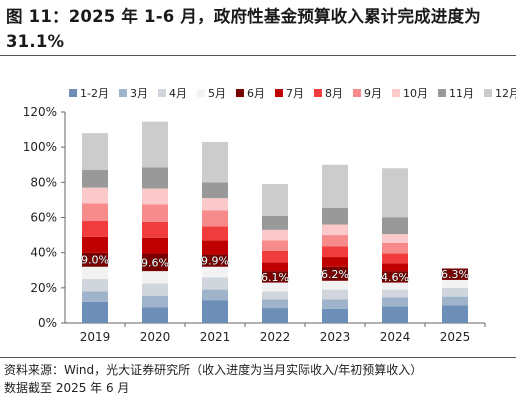 This screenshot has width=516, height=404. What do you see at coordinates (334, 93) in the screenshot?
I see `legend-label-8: 8月` at bounding box center [334, 93].